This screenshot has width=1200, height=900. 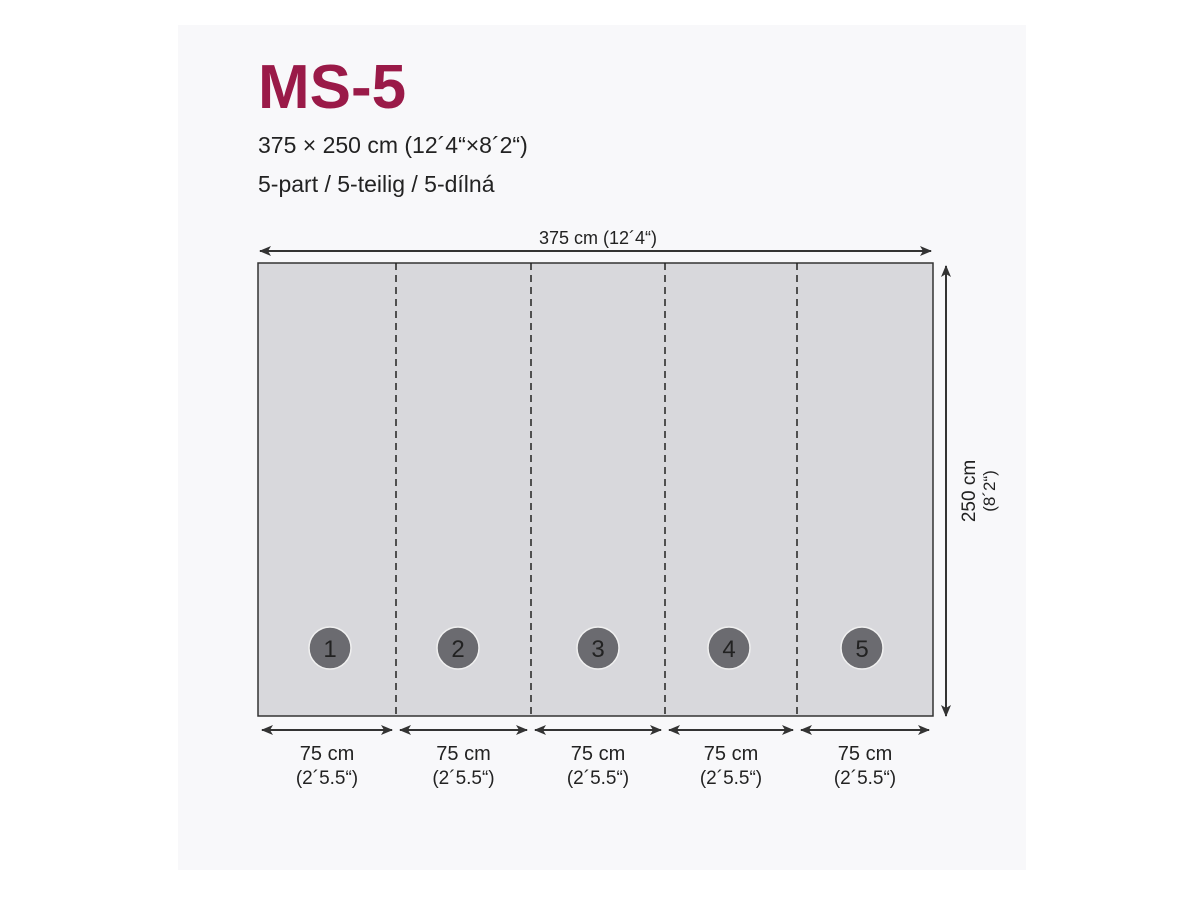 I want to click on product-title: MS-5, so click(x=332, y=87).